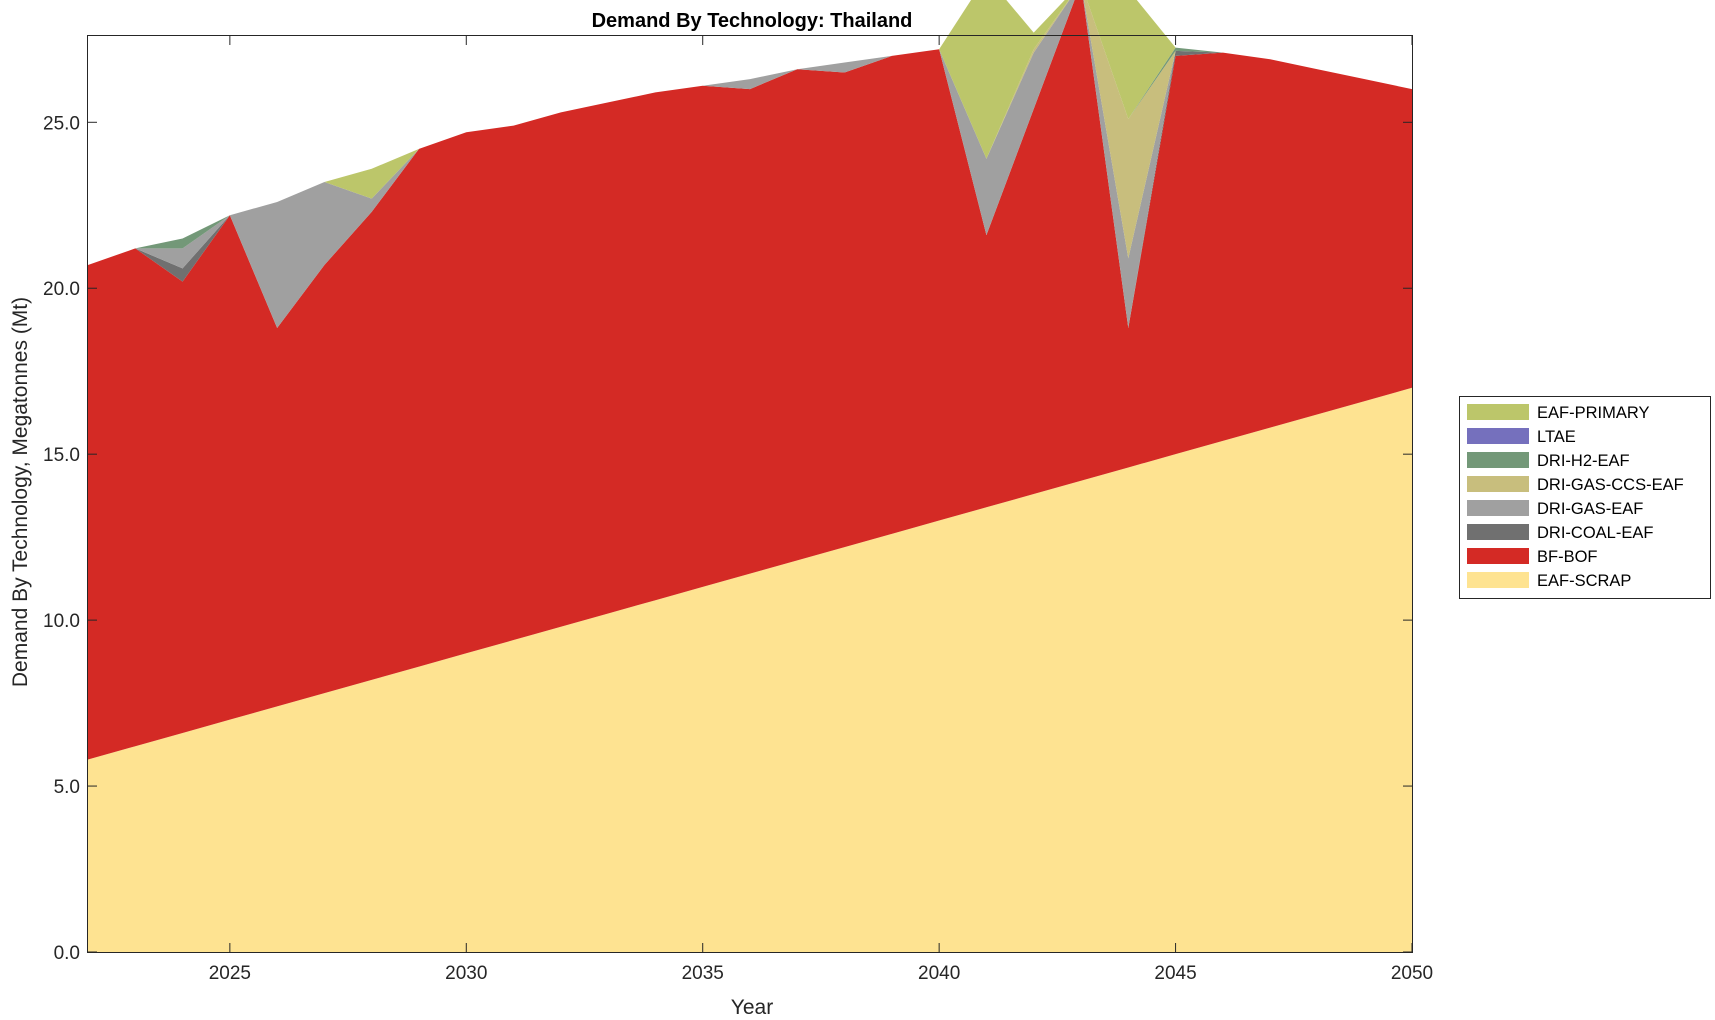 Image resolution: width=1715 pixels, height=1020 pixels. Describe the element at coordinates (1593, 413) in the screenshot. I see `legend-label: EAF-PRIMARY` at that location.